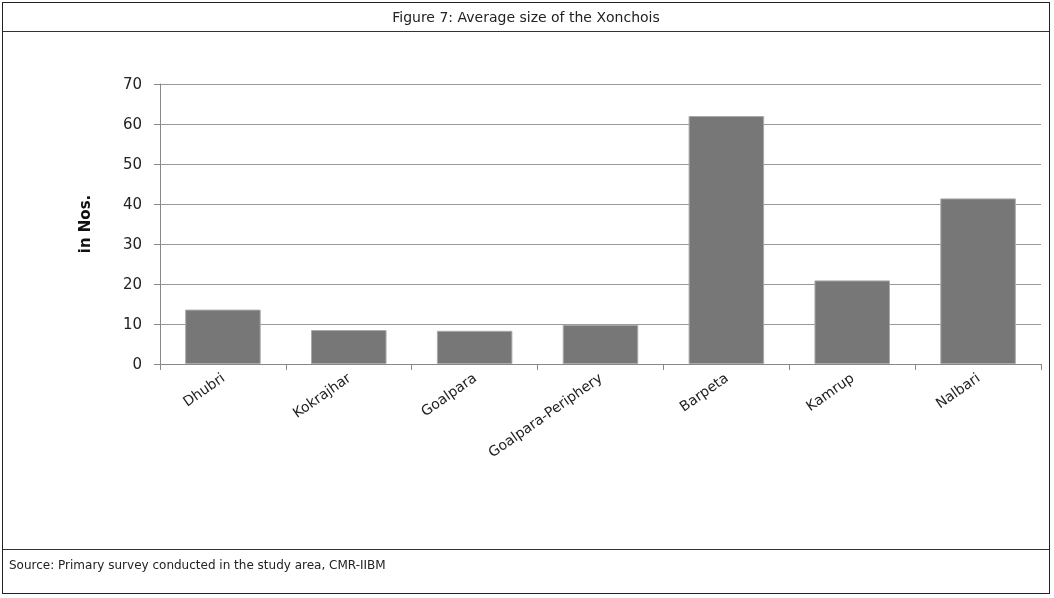  Describe the element at coordinates (526, 17) in the screenshot. I see `chart-title: Figure 7: Average size of the Xonchois` at that location.